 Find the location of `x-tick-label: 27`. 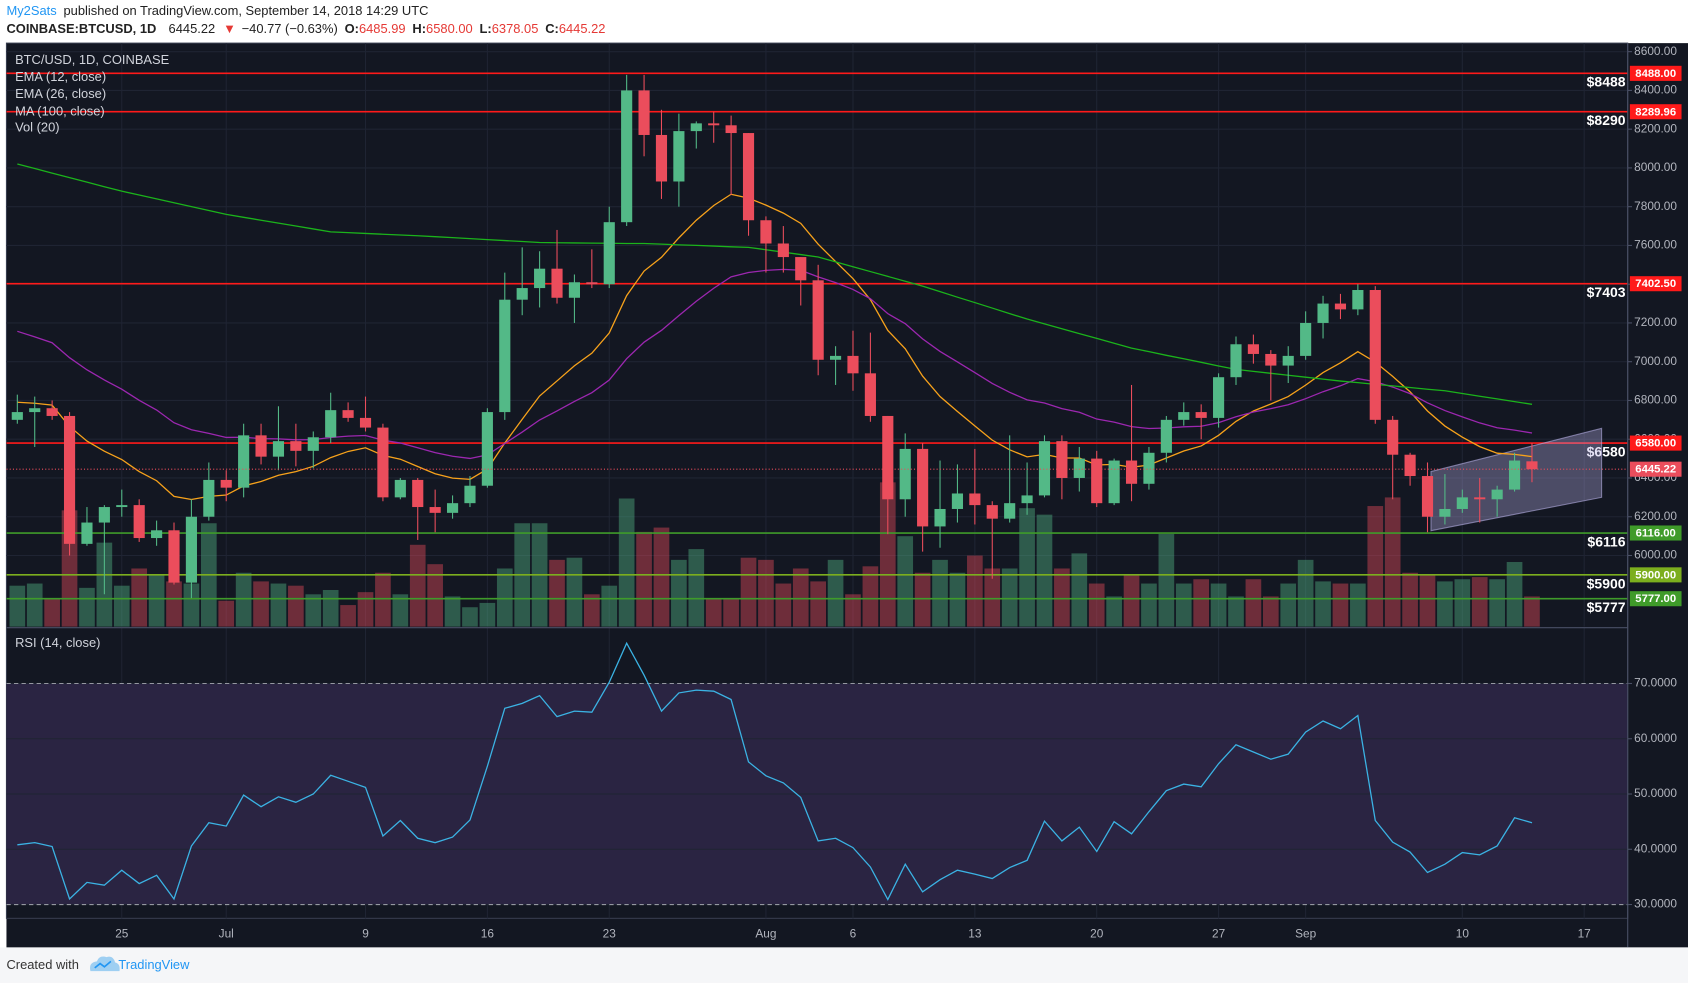

x-tick-label: 27 is located at coordinates (1218, 934).